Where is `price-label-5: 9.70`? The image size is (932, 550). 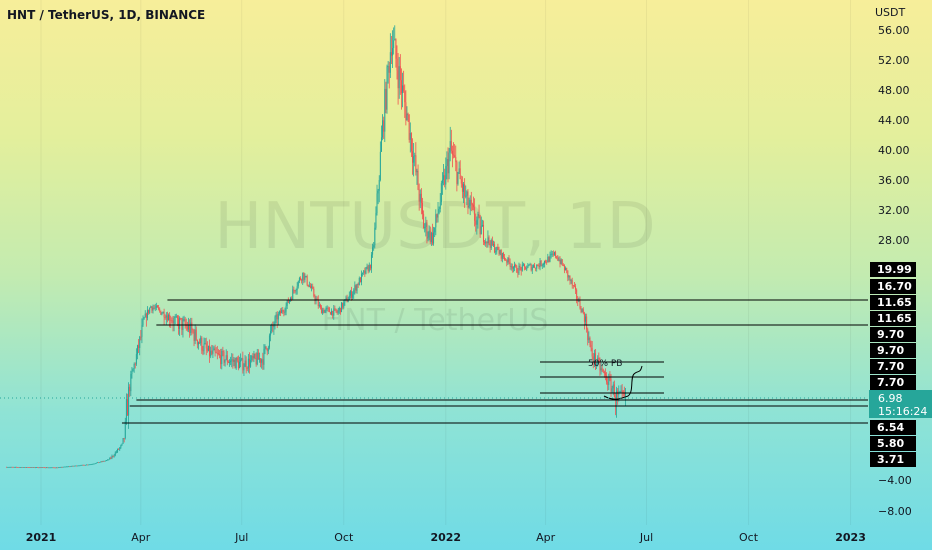
price-label-5: 9.70 is located at coordinates (893, 350).